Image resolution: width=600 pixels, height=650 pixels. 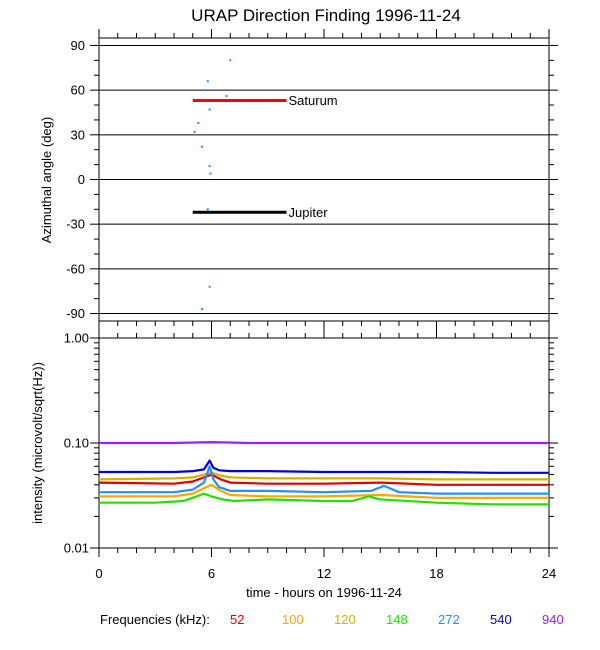 I want to click on top-y-tick-label: -90, so click(x=75, y=313).